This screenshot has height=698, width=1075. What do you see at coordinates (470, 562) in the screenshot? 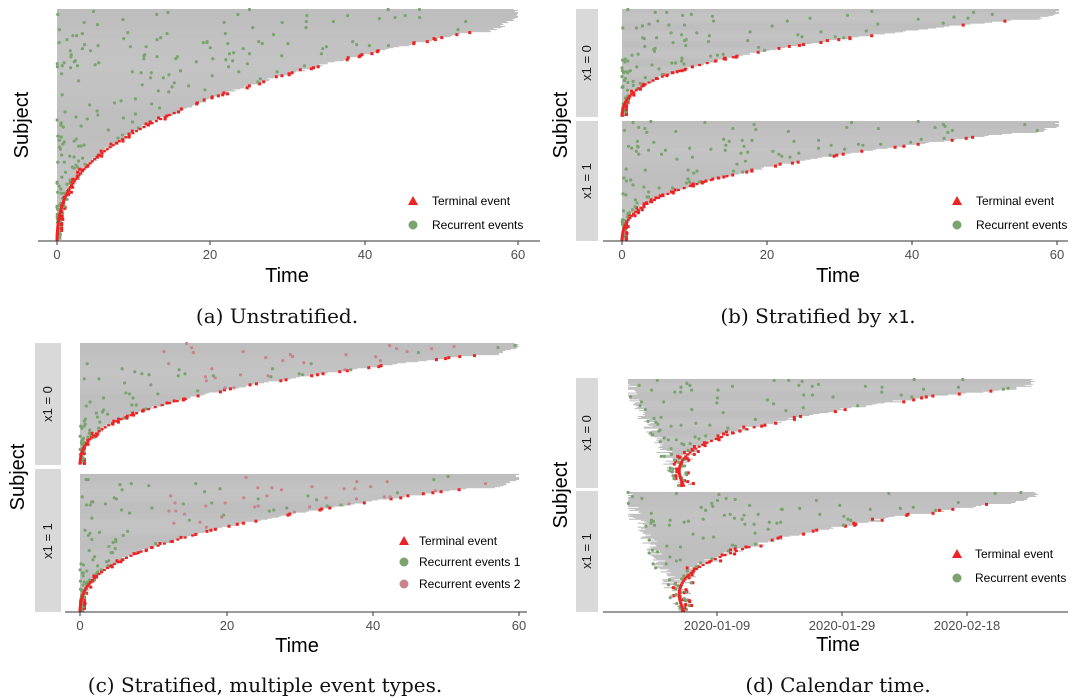
I see `panel-c-legend-recurrent-1: Recurrent events 1` at bounding box center [470, 562].